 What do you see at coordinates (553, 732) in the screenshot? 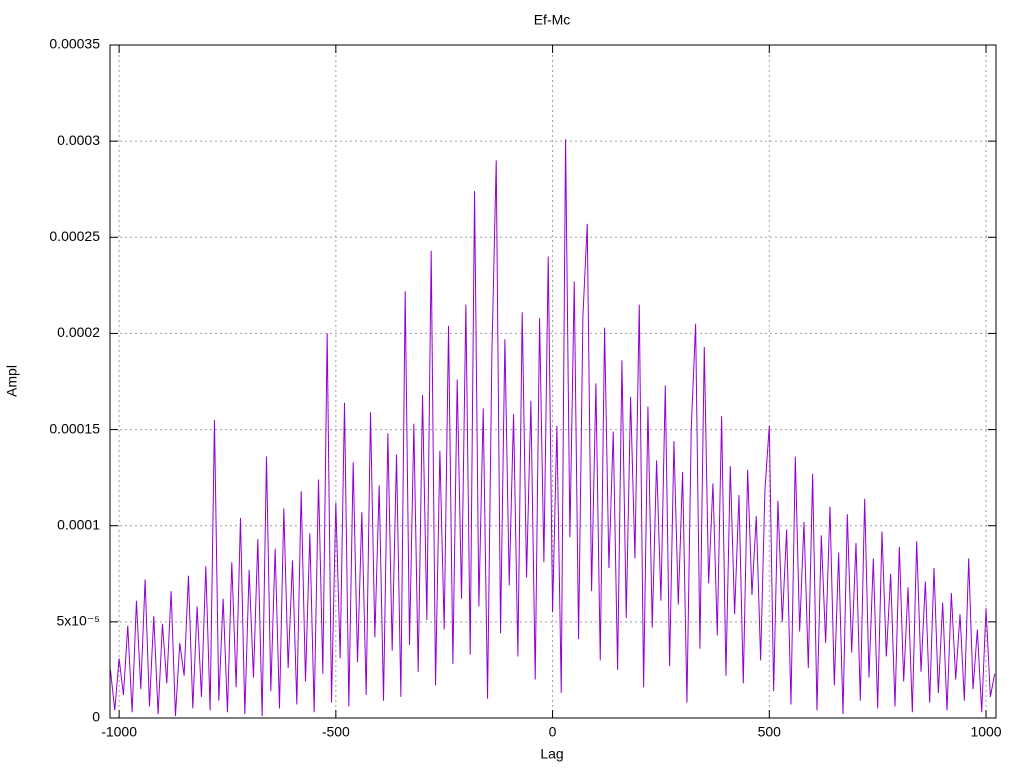
I see `x-tick-label: 0` at bounding box center [553, 732].